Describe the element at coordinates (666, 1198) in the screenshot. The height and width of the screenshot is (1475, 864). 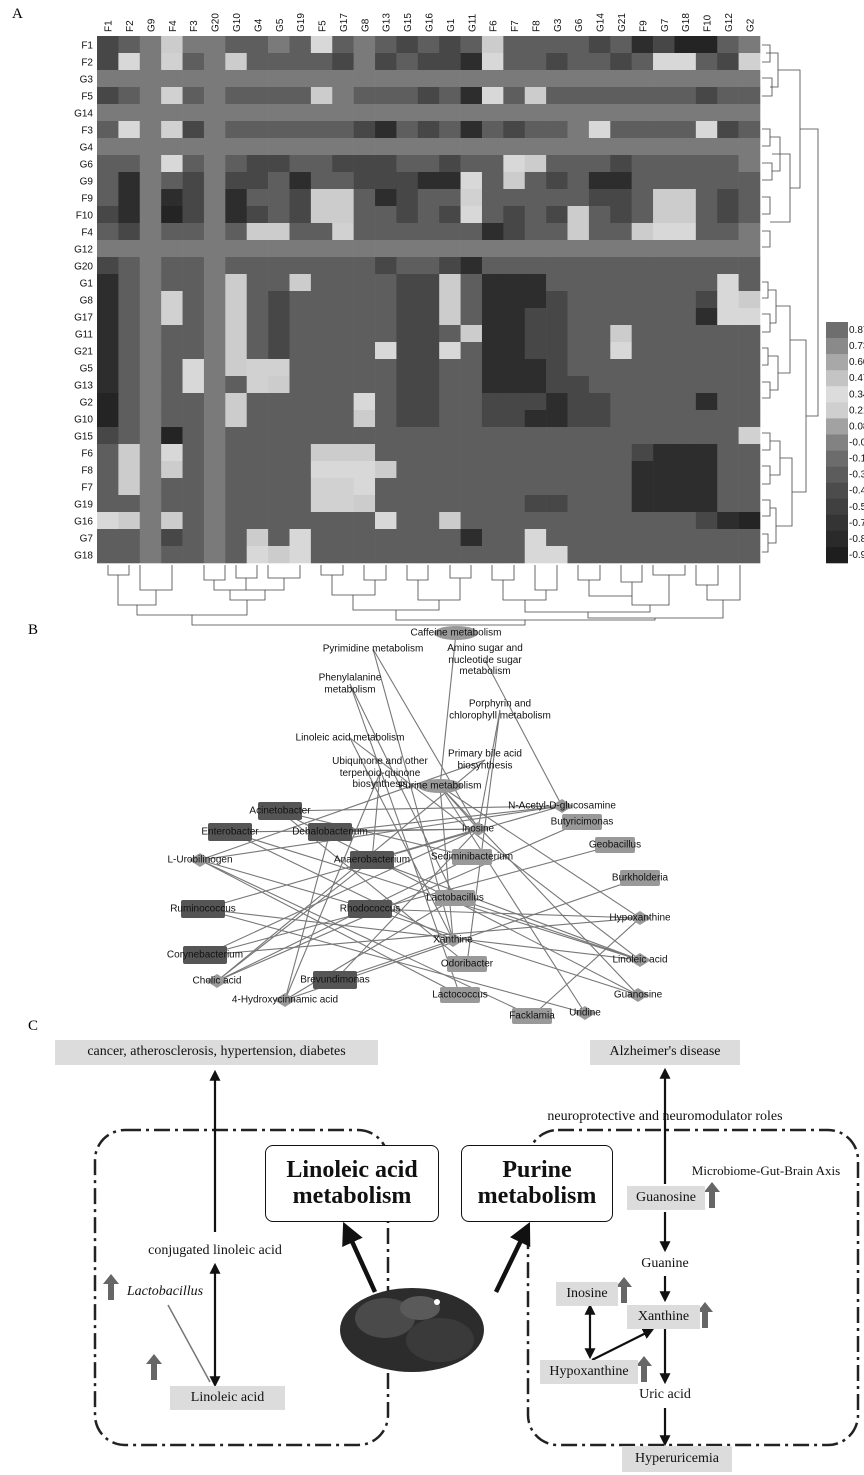
I see `diagram-guanosine: Guanosine` at that location.